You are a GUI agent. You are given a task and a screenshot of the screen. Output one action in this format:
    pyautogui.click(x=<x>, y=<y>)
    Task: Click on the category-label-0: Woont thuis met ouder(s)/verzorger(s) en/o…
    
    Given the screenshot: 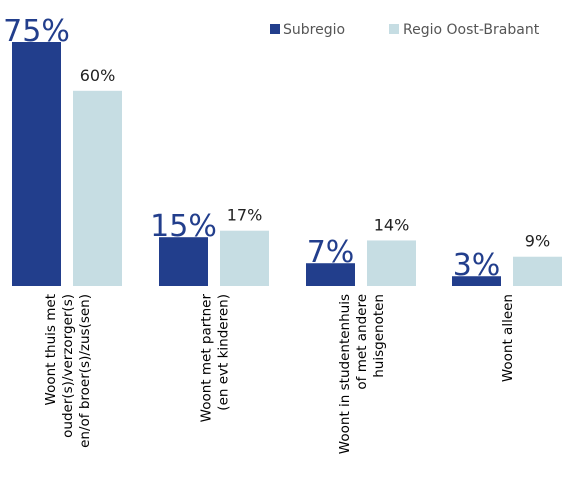 What is the action you would take?
    pyautogui.click(x=68, y=371)
    